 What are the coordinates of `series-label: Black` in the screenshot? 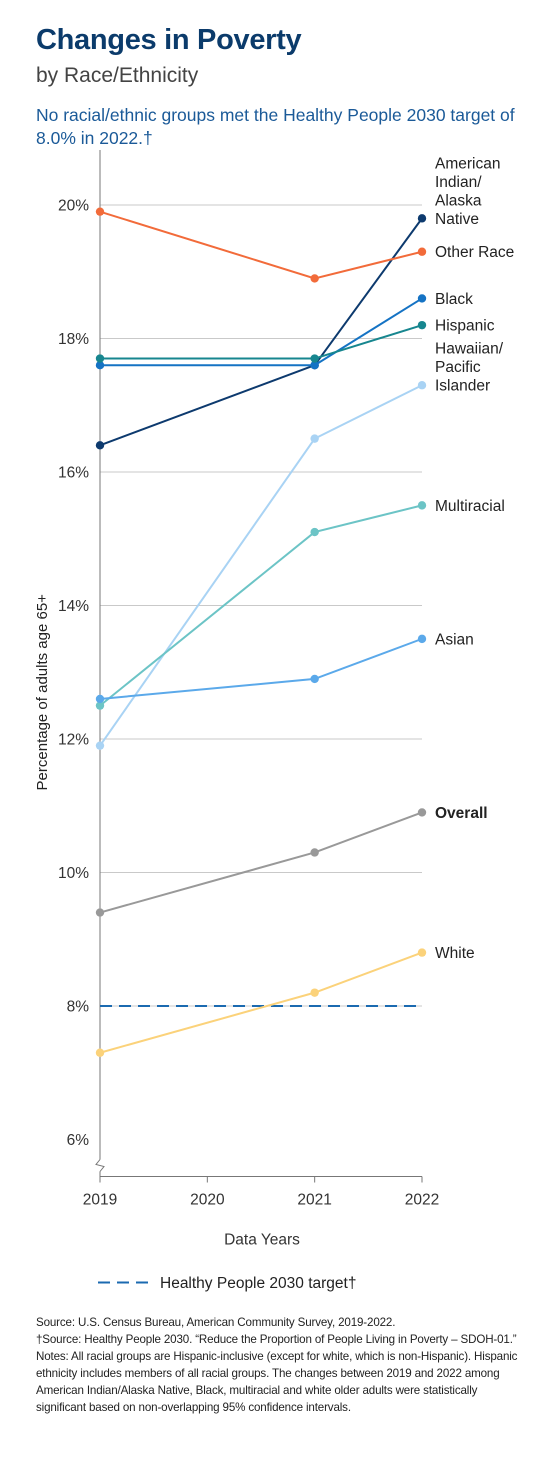 It's located at (454, 299).